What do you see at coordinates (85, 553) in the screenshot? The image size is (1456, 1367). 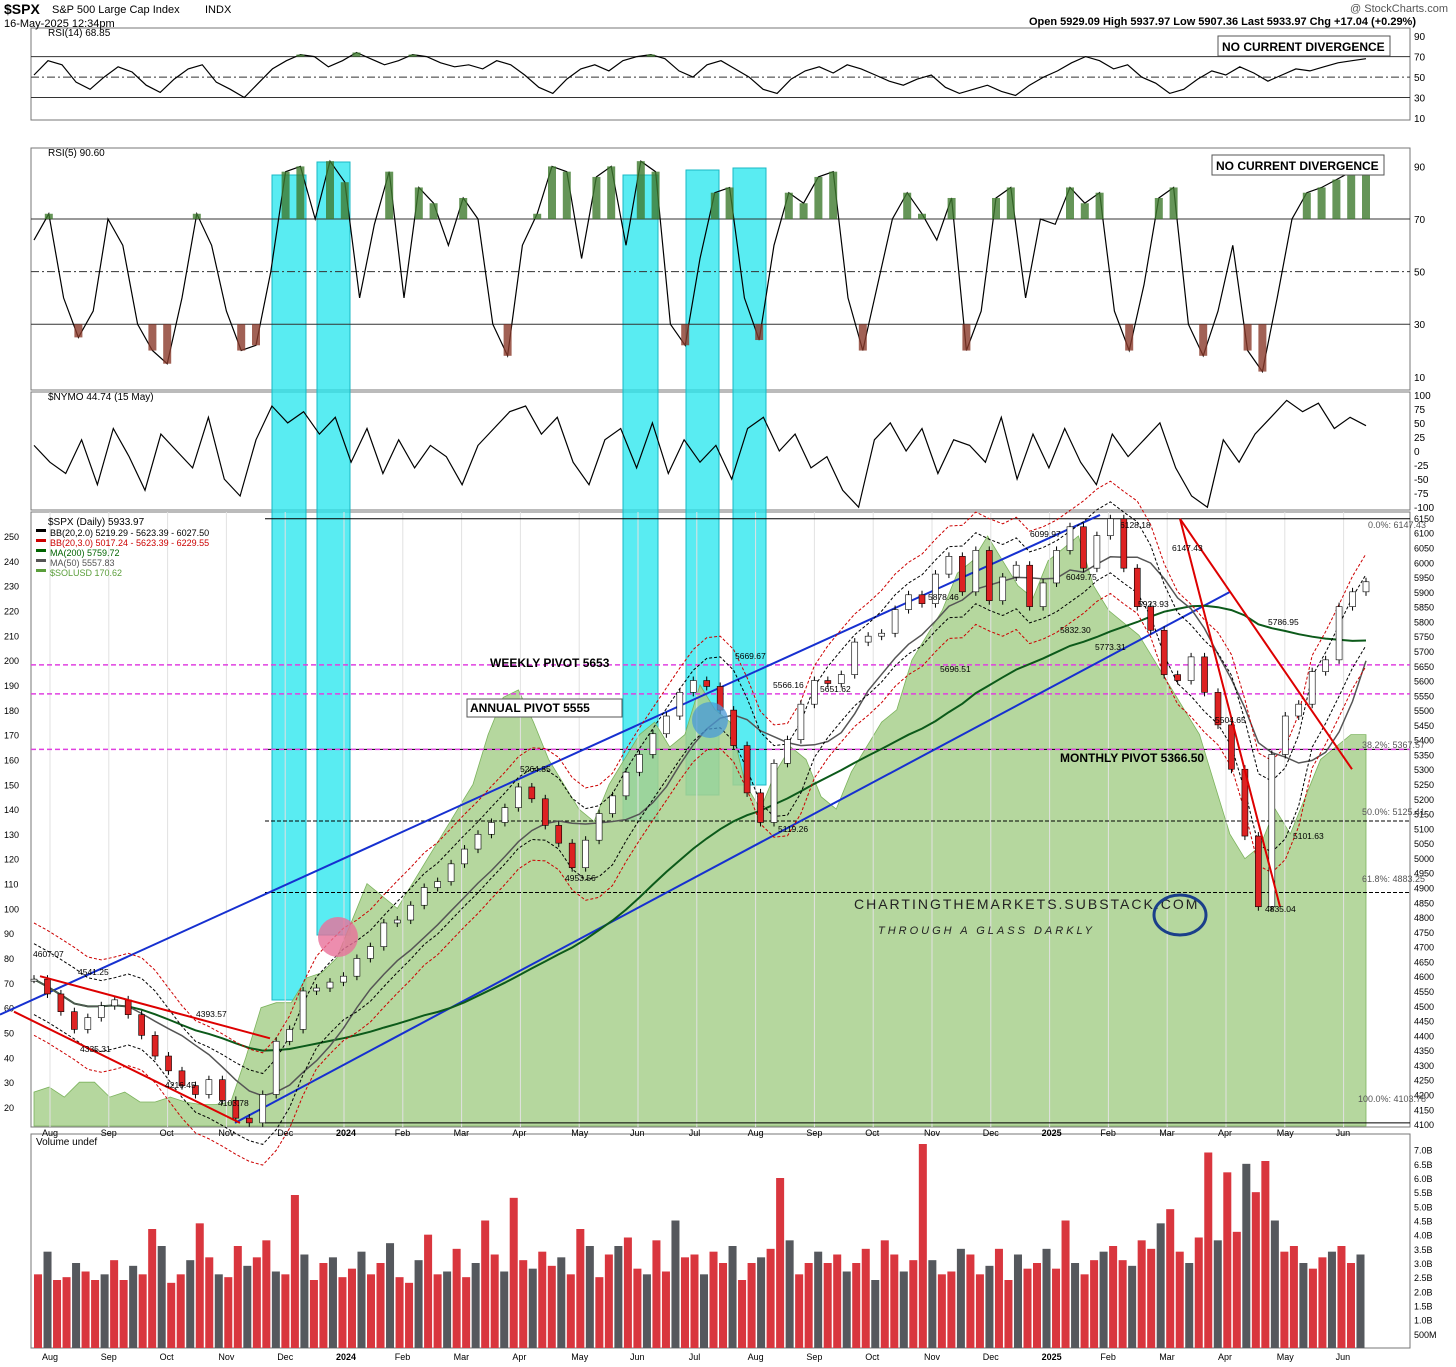 I see `legend-label: MA(200) 5759.72` at bounding box center [85, 553].